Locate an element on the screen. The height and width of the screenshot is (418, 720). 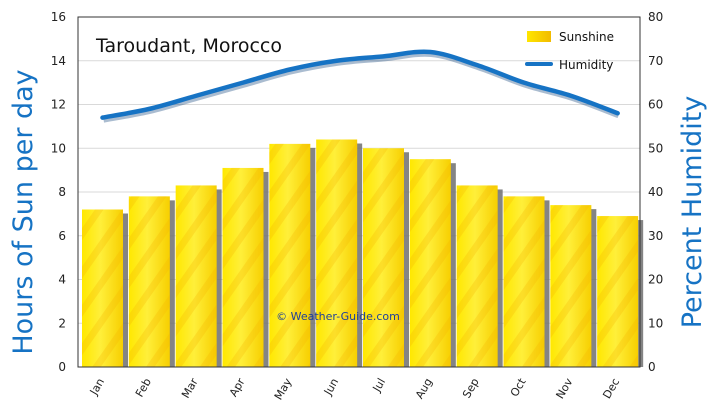
right-tick-label: 30 is located at coordinates (655, 236).